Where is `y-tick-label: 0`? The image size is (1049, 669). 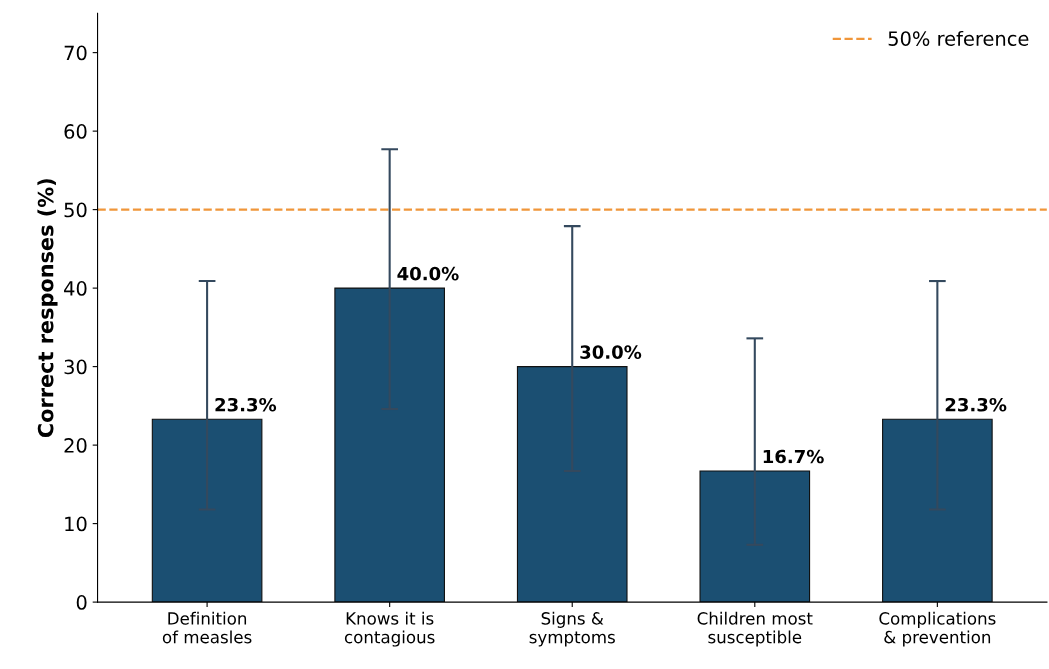 y-tick-label: 0 is located at coordinates (81, 602).